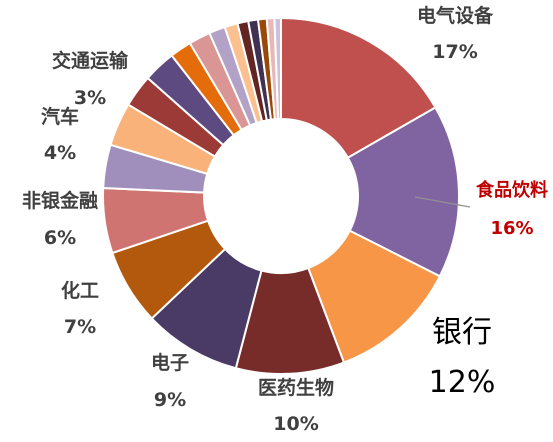  Describe the element at coordinates (170, 400) in the screenshot. I see `label-pct-electronics: 9%` at that location.